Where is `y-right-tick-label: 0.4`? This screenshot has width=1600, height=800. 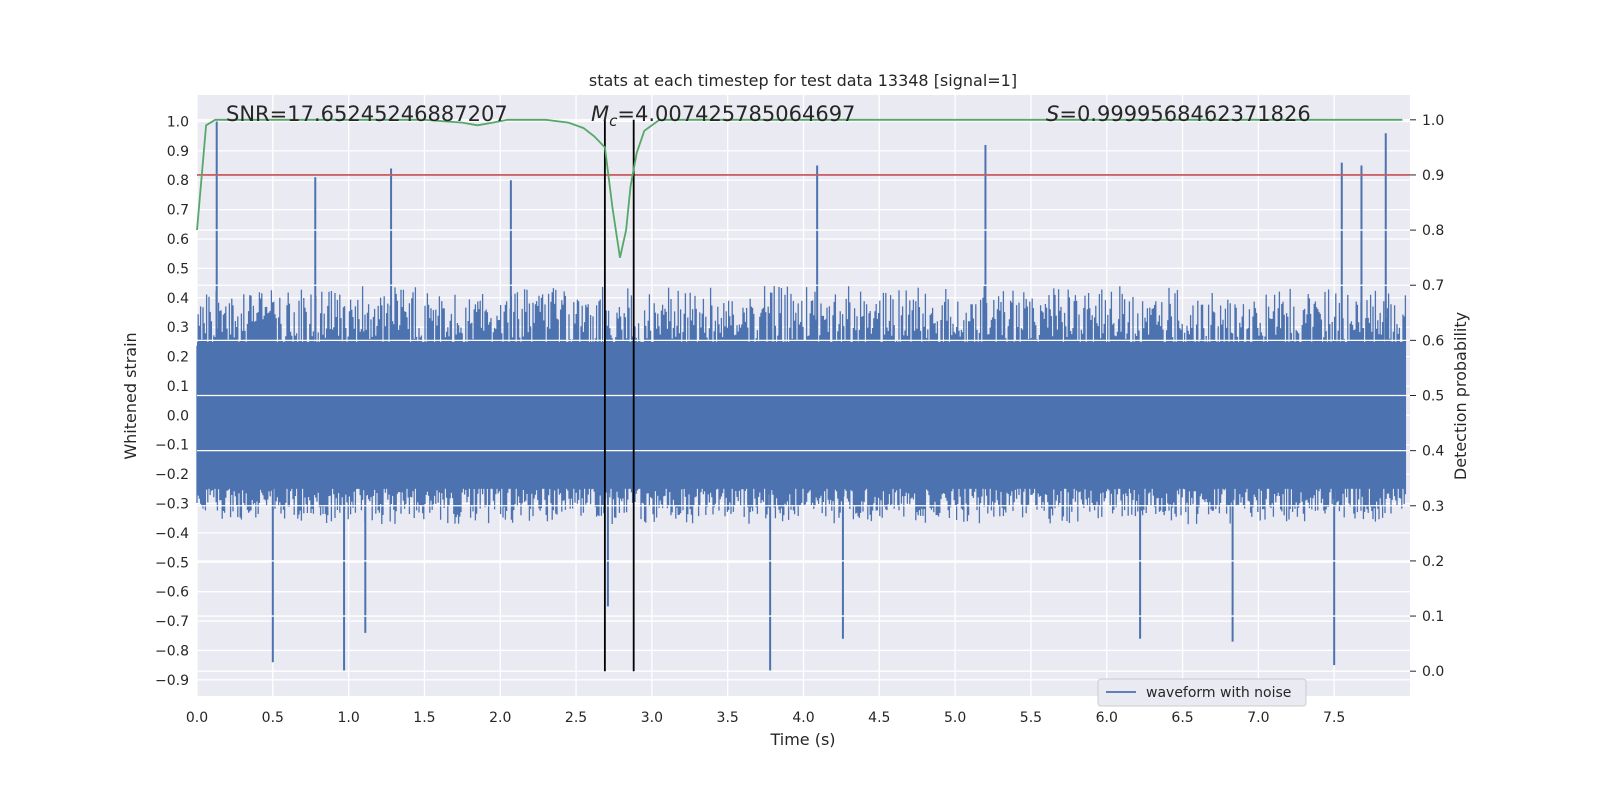
y-right-tick-label: 0.4 is located at coordinates (1433, 452).